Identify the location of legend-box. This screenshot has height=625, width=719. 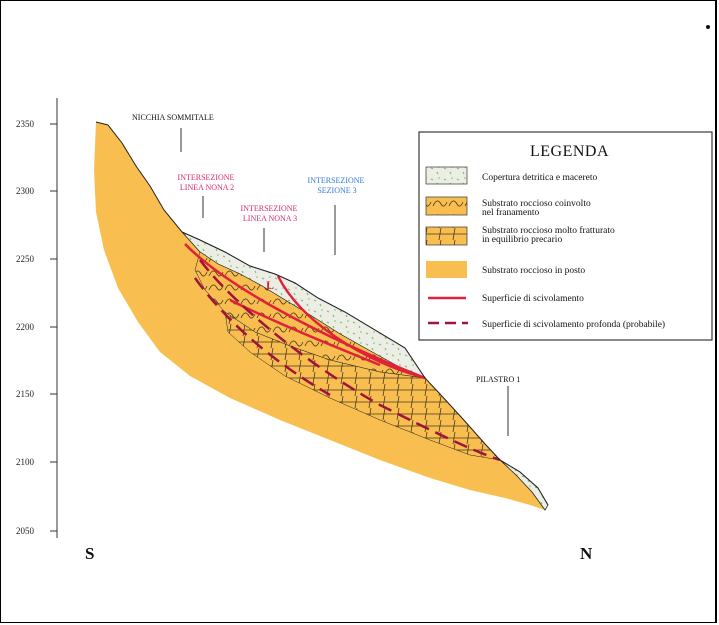
(565, 236).